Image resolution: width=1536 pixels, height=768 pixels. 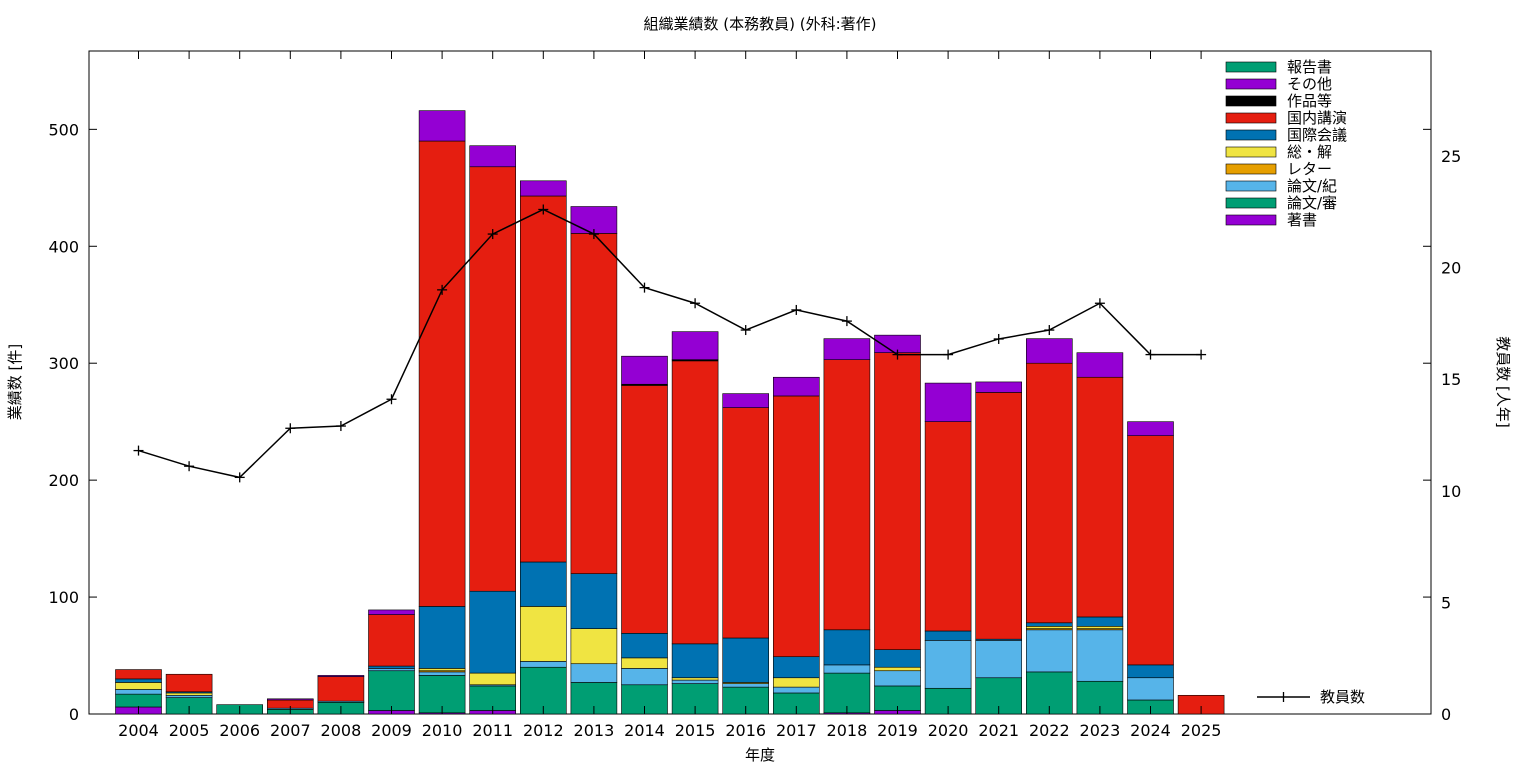 What do you see at coordinates (897, 730) in the screenshot?
I see `x-tick-label-2019: 2019` at bounding box center [897, 730].